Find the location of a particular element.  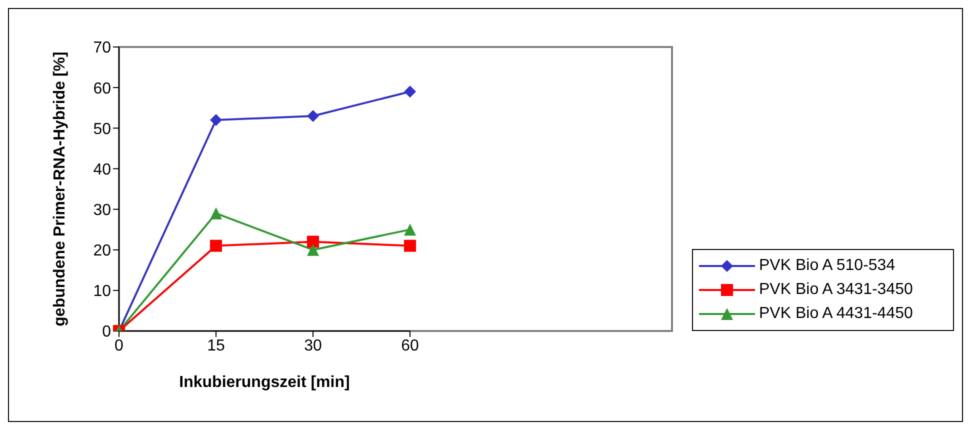

x-tick-label: 60 is located at coordinates (410, 345).